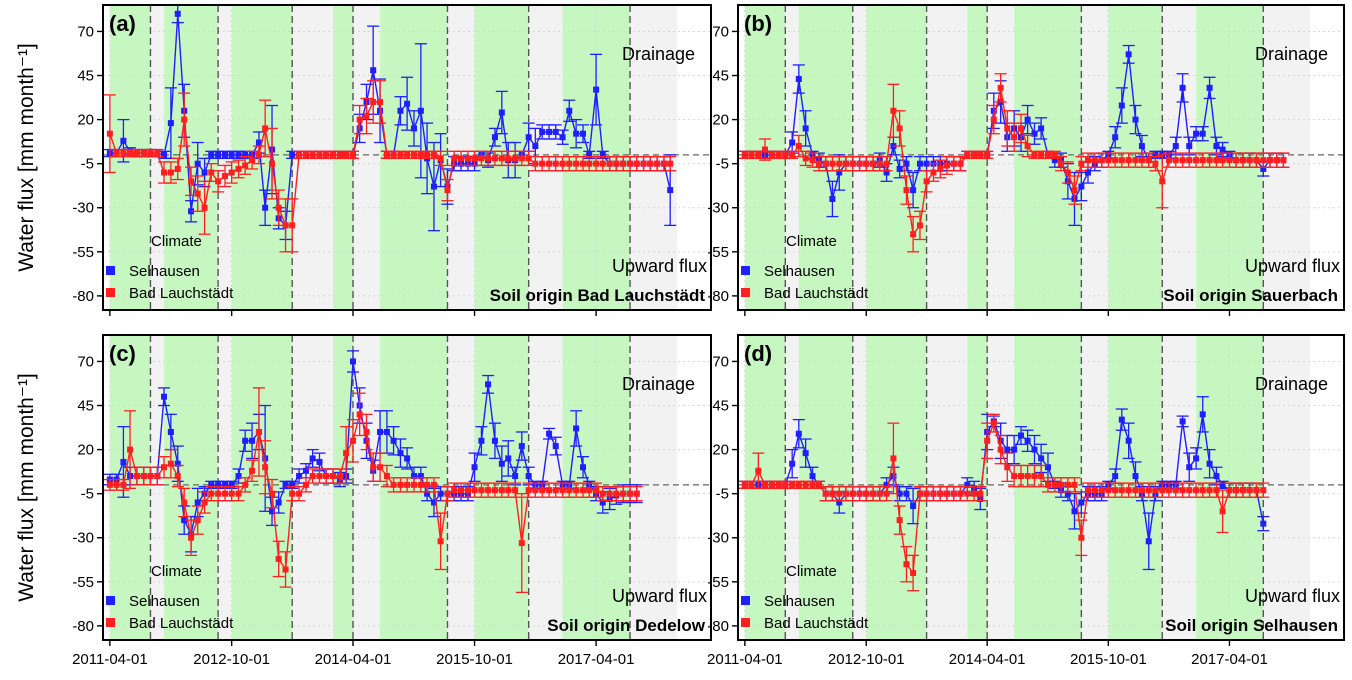 The width and height of the screenshot is (1352, 680). What do you see at coordinates (658, 384) in the screenshot?
I see `drainage-label: Drainage` at bounding box center [658, 384].